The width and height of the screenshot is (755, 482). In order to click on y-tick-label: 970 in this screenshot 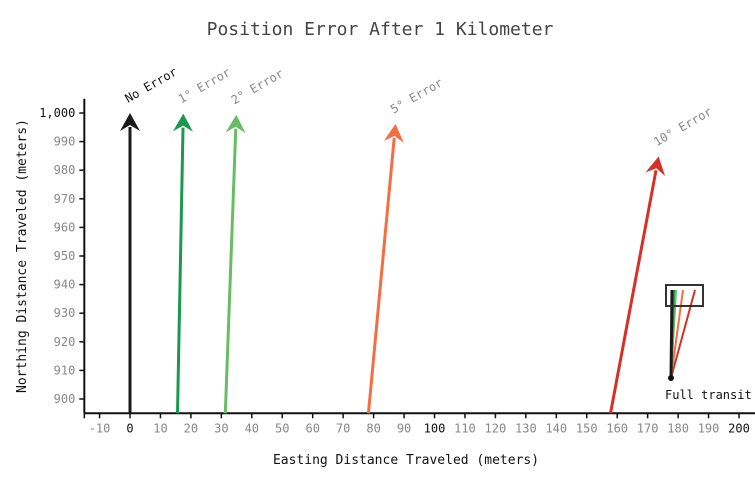, I will do `click(65, 199)`.